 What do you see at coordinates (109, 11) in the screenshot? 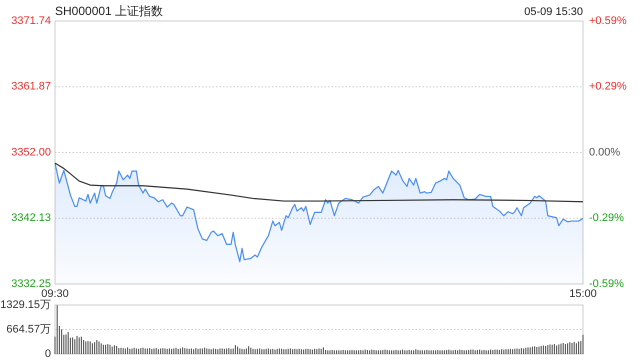
I see `chart-title: SH000001 上证指数` at bounding box center [109, 11].